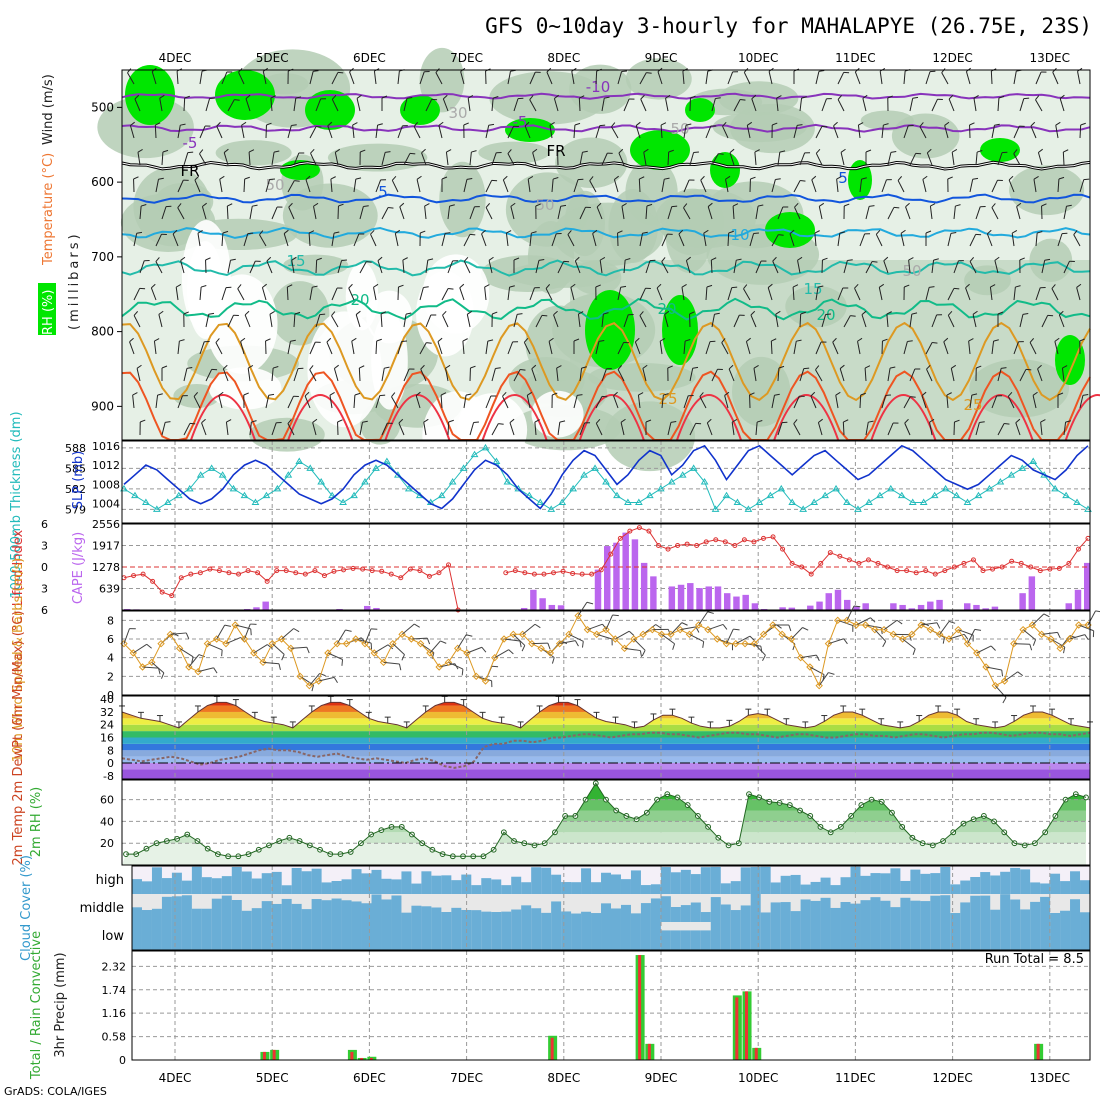  What do you see at coordinates (78, 568) in the screenshot?
I see `cape-axis-title: CAPE (J/kg)` at bounding box center [78, 568].